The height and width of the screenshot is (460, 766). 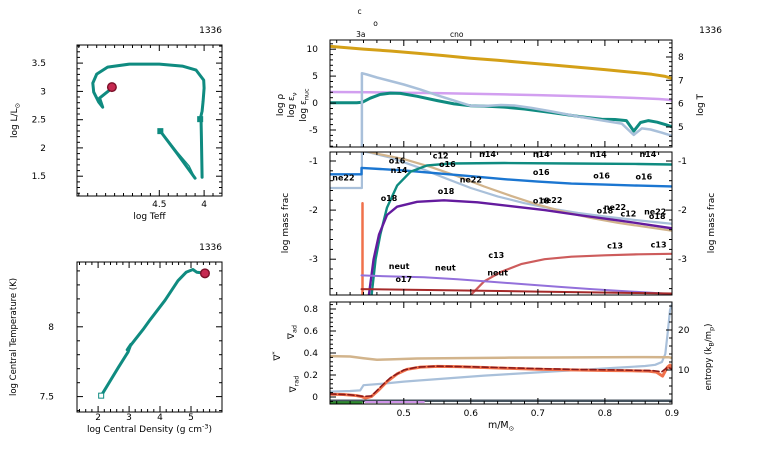 What do you see at coordinates (313, 162) in the screenshot?
I see `left-tick-label: -1` at bounding box center [313, 162].